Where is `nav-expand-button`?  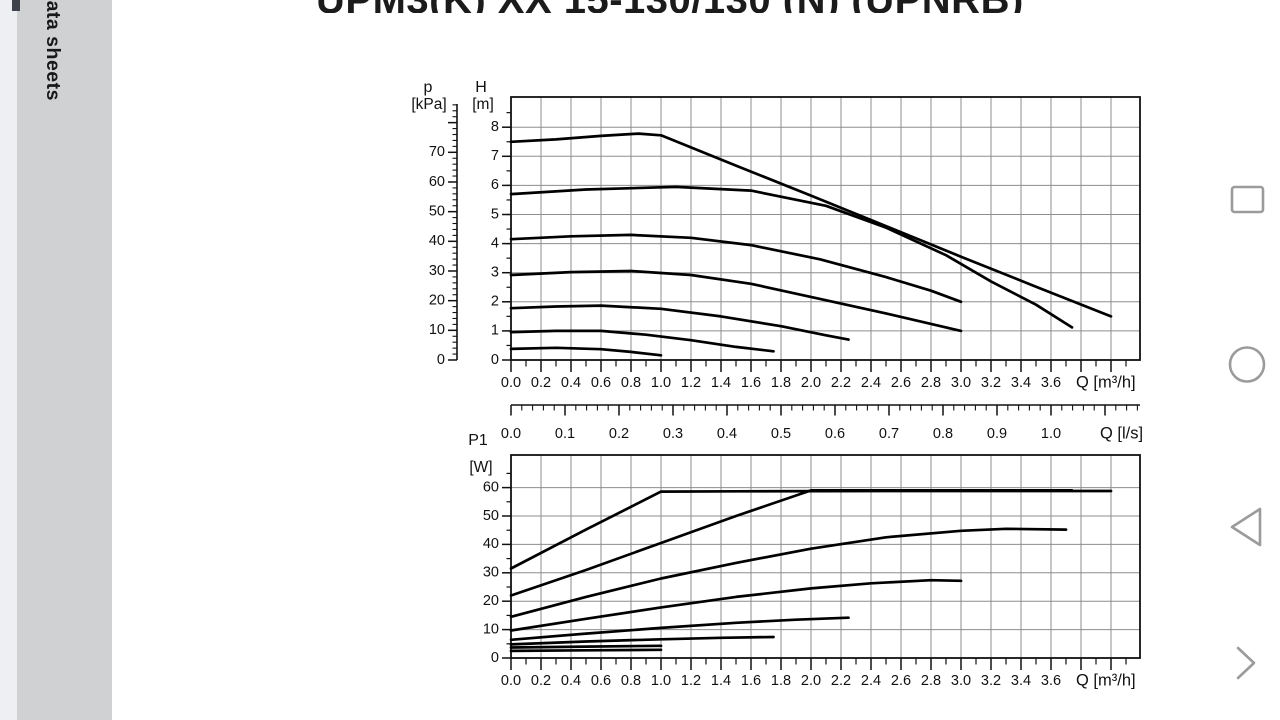
nav-expand-button is located at coordinates (1245, 663).